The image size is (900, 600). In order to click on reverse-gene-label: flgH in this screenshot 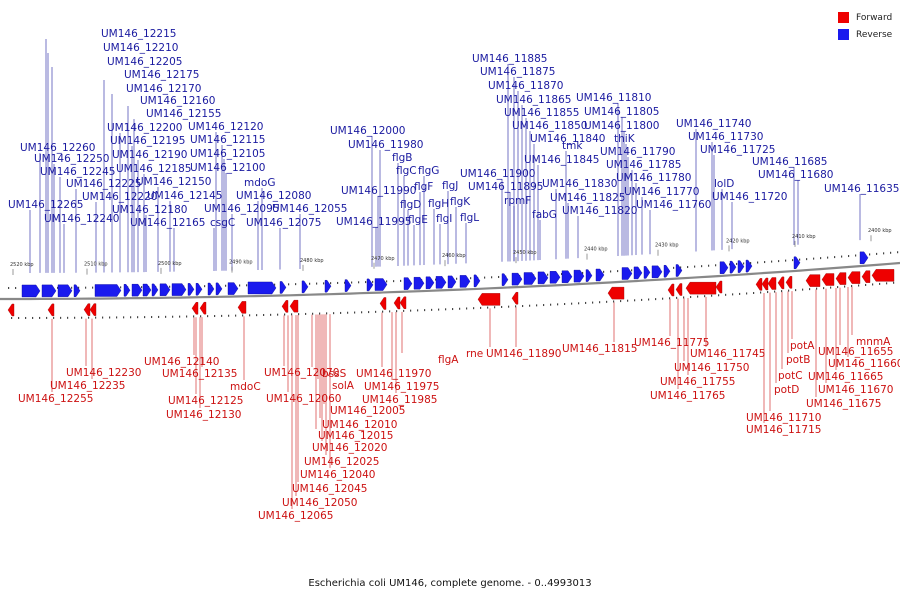, I will do `click(438, 204)`.